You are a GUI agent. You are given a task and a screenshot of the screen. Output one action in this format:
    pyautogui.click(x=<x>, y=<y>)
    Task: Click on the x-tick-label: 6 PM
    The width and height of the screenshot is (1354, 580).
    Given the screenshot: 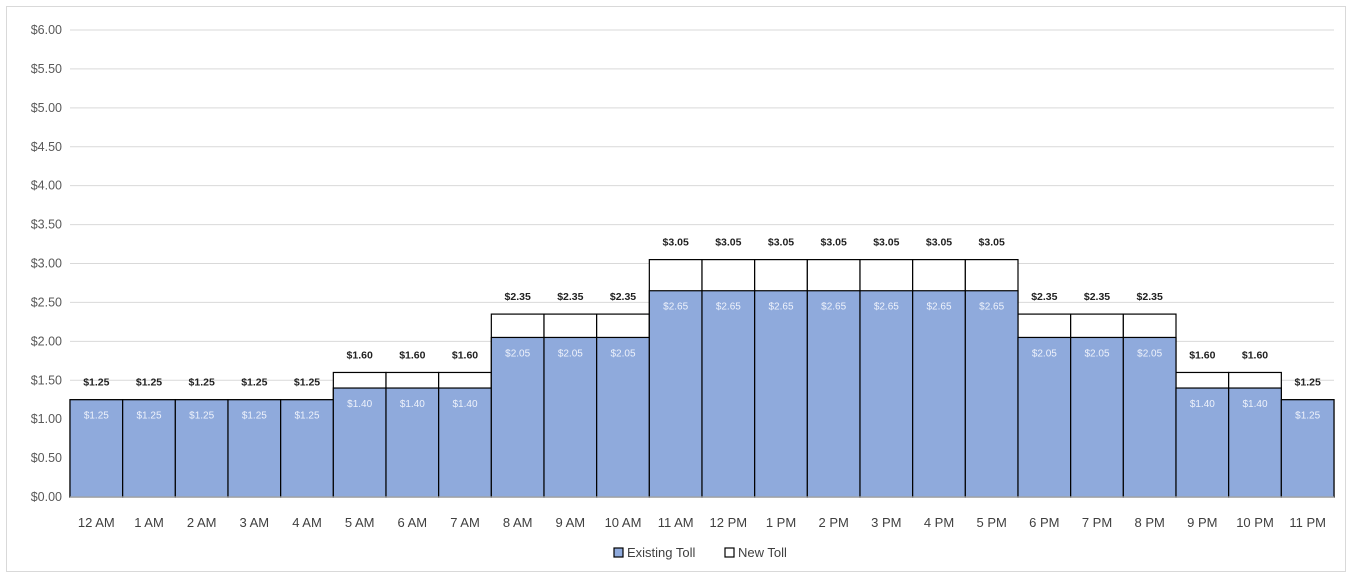 What is the action you would take?
    pyautogui.click(x=1044, y=522)
    